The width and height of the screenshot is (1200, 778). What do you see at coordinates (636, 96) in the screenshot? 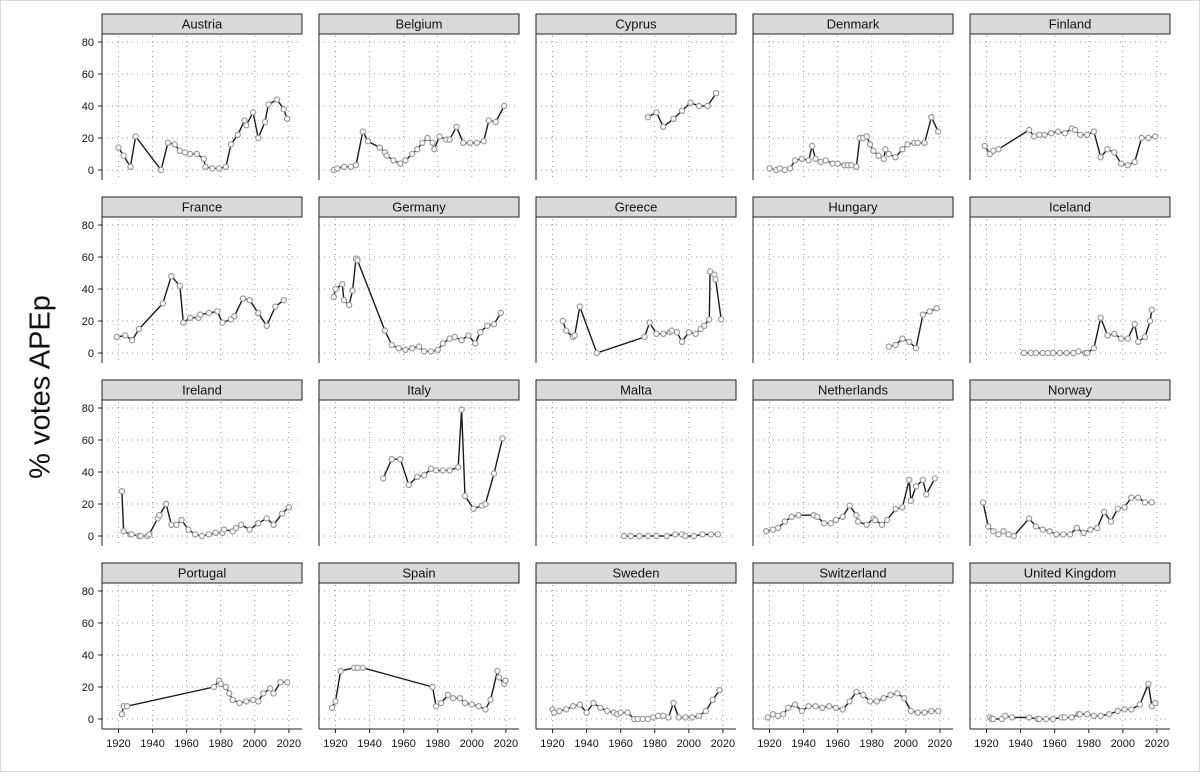
I see `panel-cyprus: Cyprus` at bounding box center [636, 96].